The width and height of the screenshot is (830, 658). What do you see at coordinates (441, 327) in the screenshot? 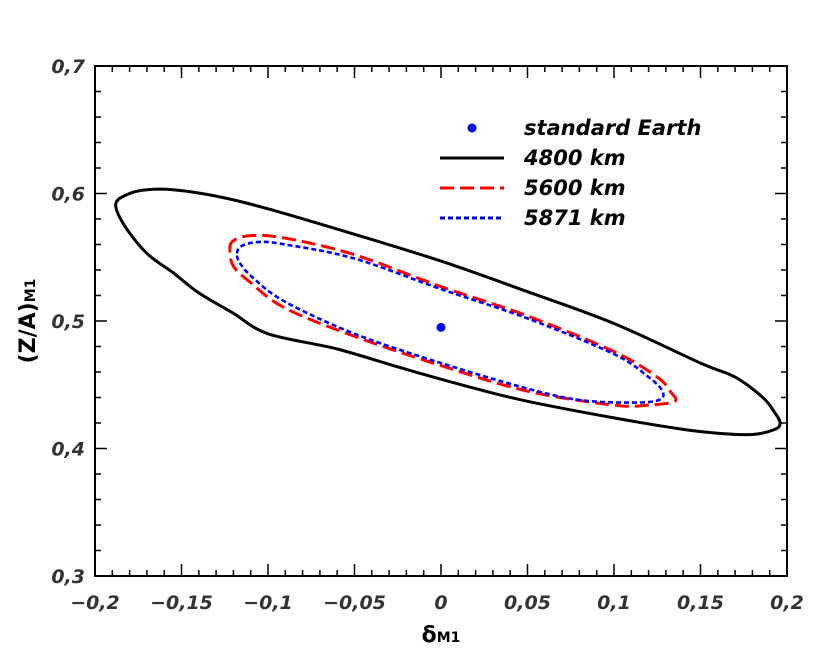
I see `standard-earth-point` at bounding box center [441, 327].